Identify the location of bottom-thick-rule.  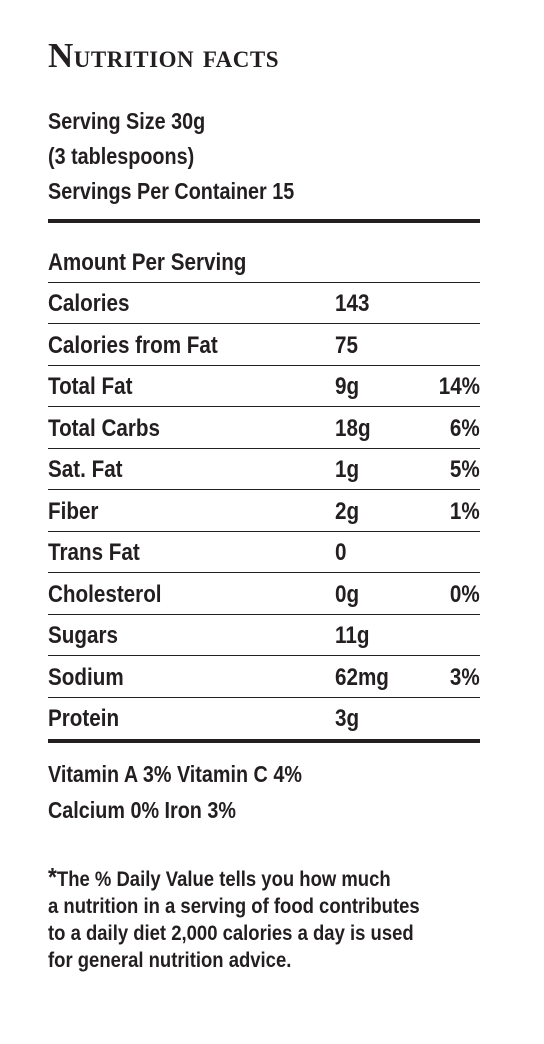
(264, 741).